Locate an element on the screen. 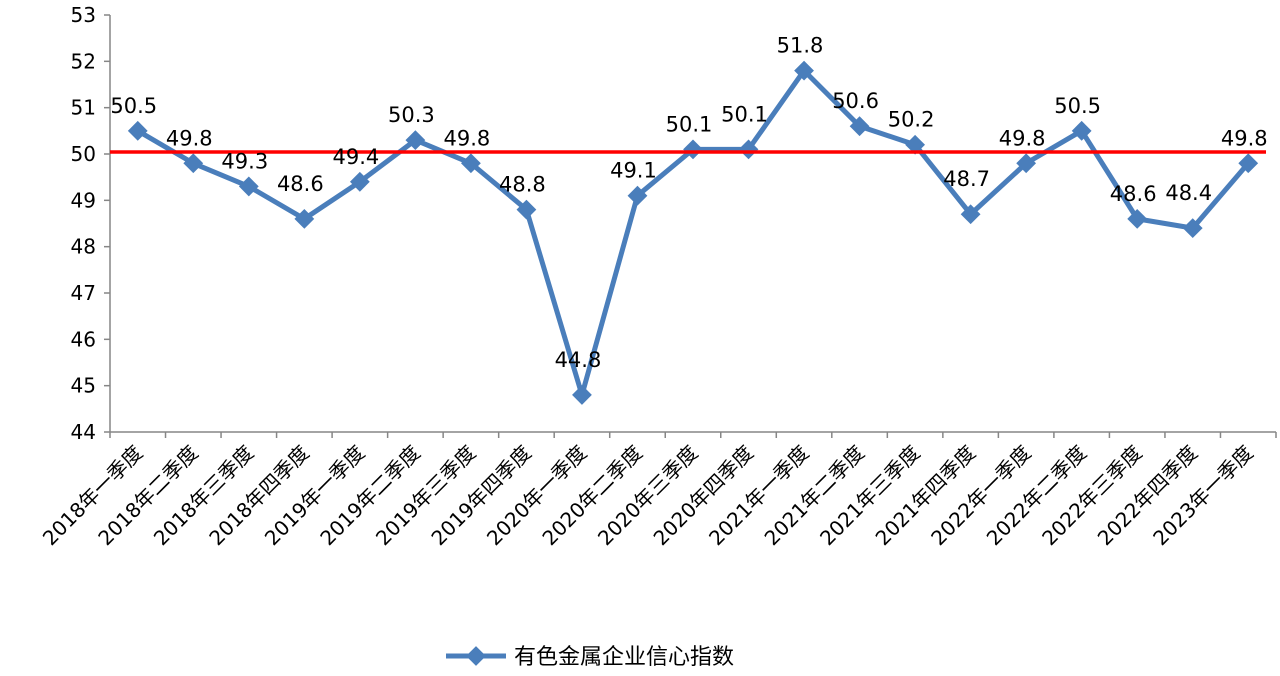 This screenshot has width=1280, height=676. data-label: 44.8 is located at coordinates (578, 360).